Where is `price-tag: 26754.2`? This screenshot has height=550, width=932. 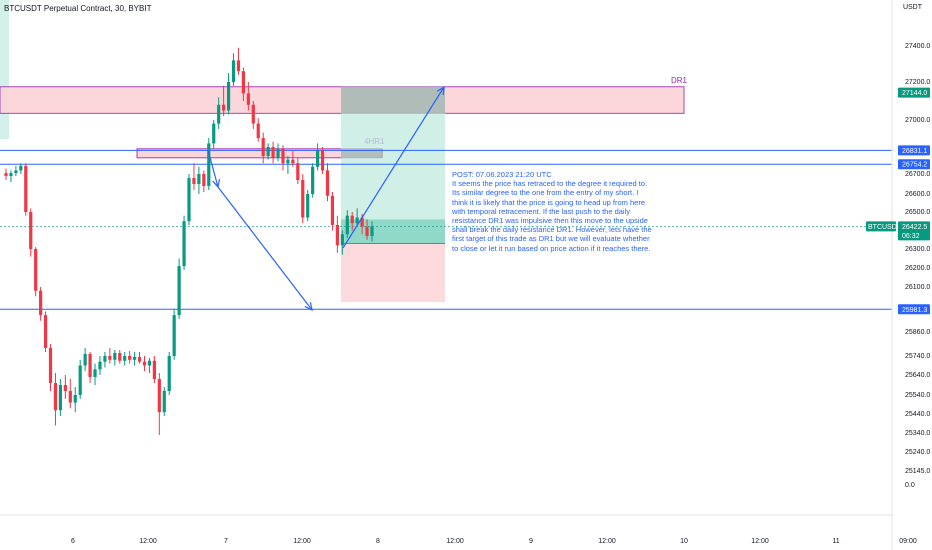 price-tag: 26754.2 is located at coordinates (914, 164).